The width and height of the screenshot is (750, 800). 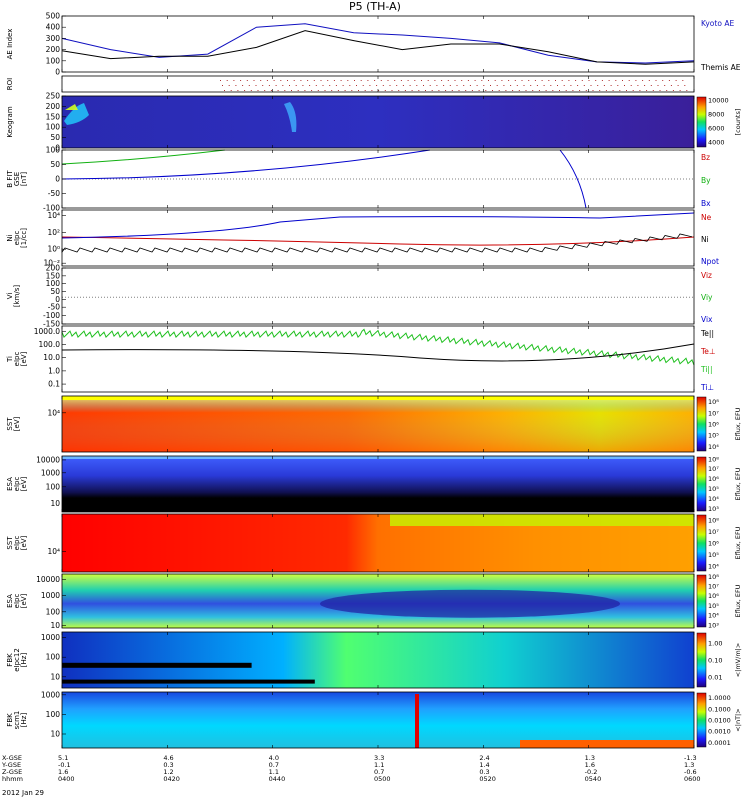 I want to click on panel-7: SST[eV] 10⁴ 10⁸ 10⁷ 10⁶ 10⁵ 10⁴ Eflux, EFU, so click(x=374, y=424).